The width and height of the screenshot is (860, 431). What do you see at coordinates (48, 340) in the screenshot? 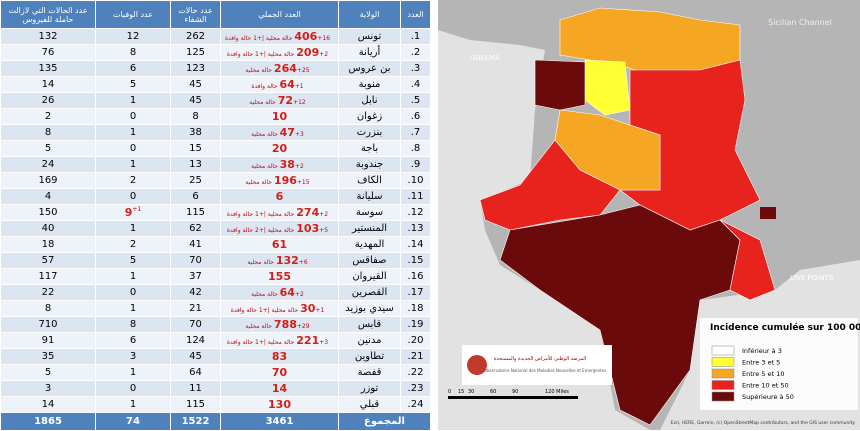
I see `active: 91` at bounding box center [48, 340].